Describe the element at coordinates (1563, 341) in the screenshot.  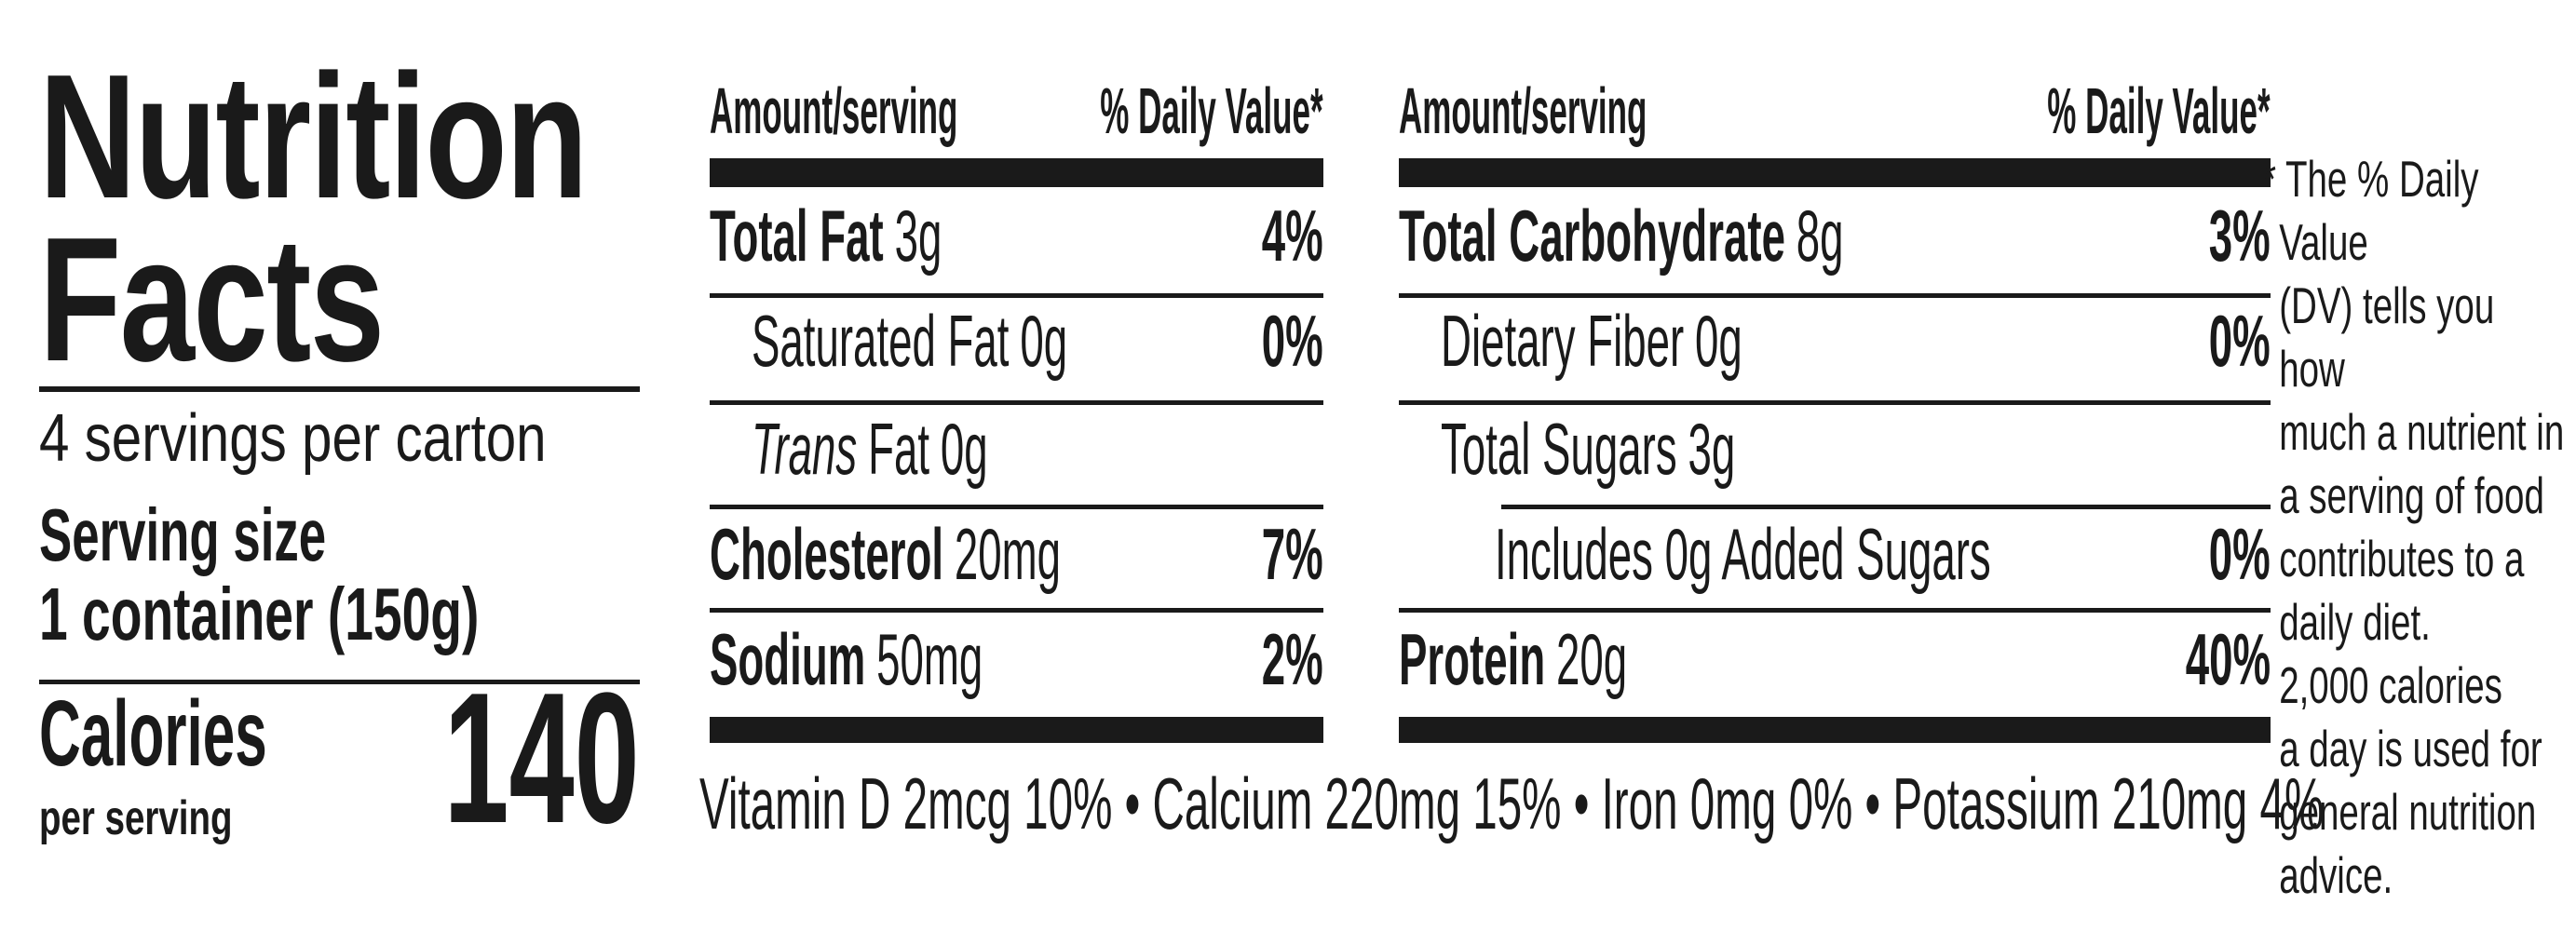
I see `nutrient-name: Dietary Fiber` at that location.